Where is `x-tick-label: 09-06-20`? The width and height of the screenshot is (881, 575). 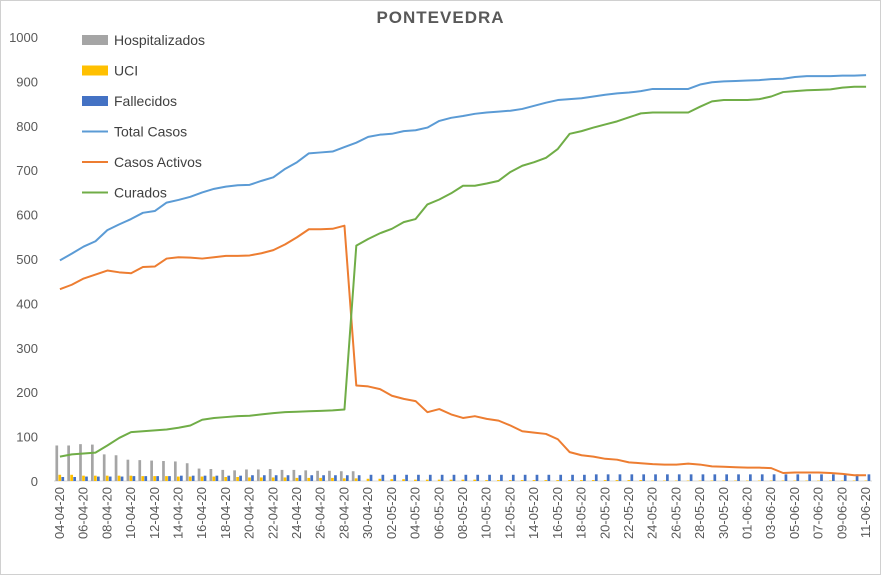
x-tick-label: 09-06-20 is located at coordinates (841, 513).